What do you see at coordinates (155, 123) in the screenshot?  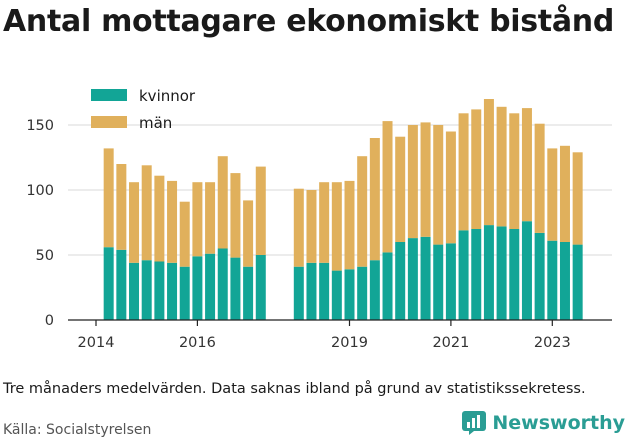 I see `legend-label: män` at bounding box center [155, 123].